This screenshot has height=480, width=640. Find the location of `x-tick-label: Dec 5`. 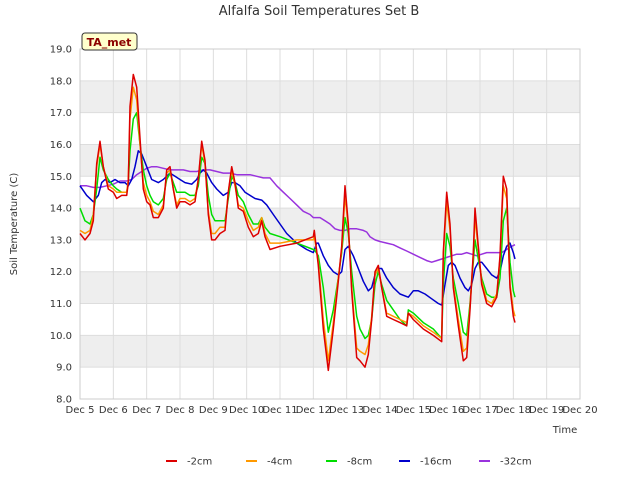

x-tick-label: Dec 5 is located at coordinates (80, 410).